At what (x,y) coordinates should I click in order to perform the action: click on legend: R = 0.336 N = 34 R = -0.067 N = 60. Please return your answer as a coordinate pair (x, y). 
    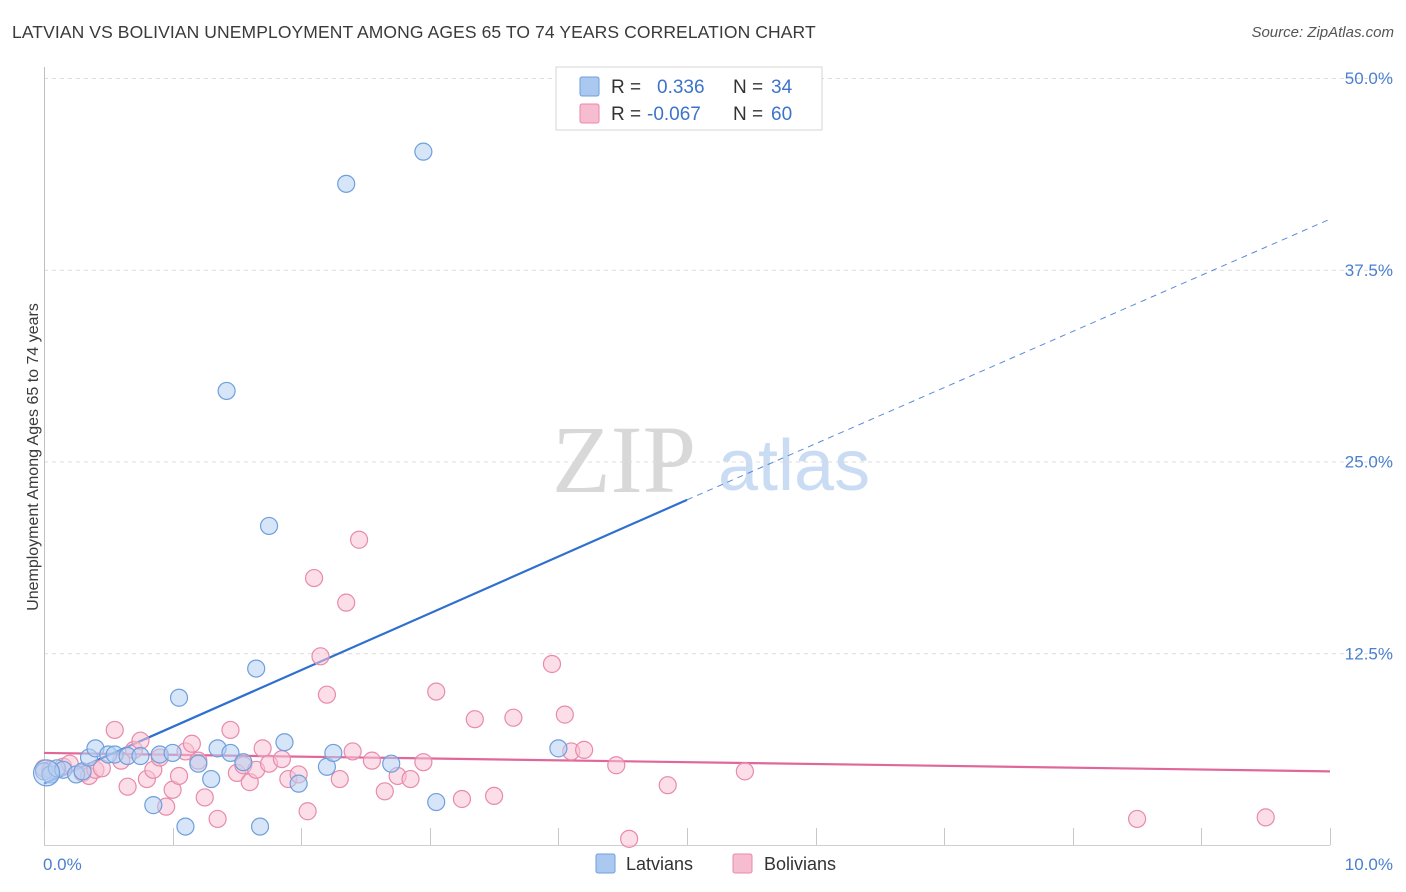
    Looking at the image, I should click on (689, 98).